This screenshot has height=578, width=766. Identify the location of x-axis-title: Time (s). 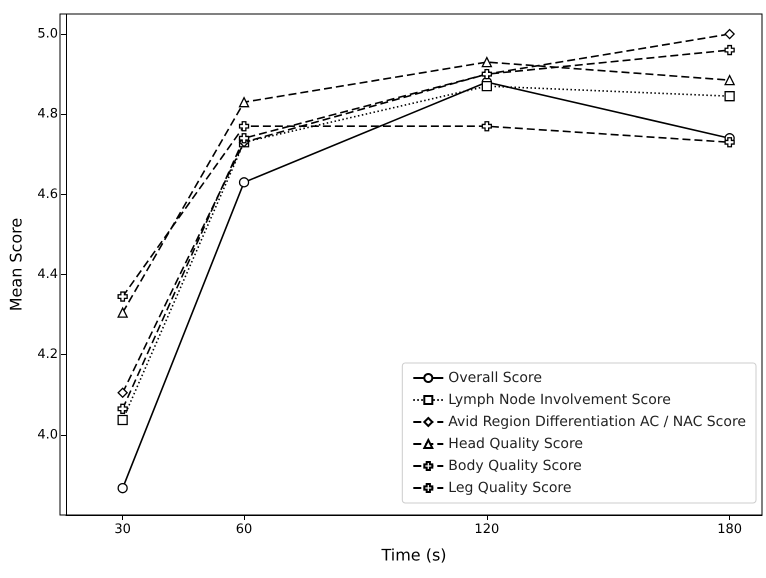
(413, 555).